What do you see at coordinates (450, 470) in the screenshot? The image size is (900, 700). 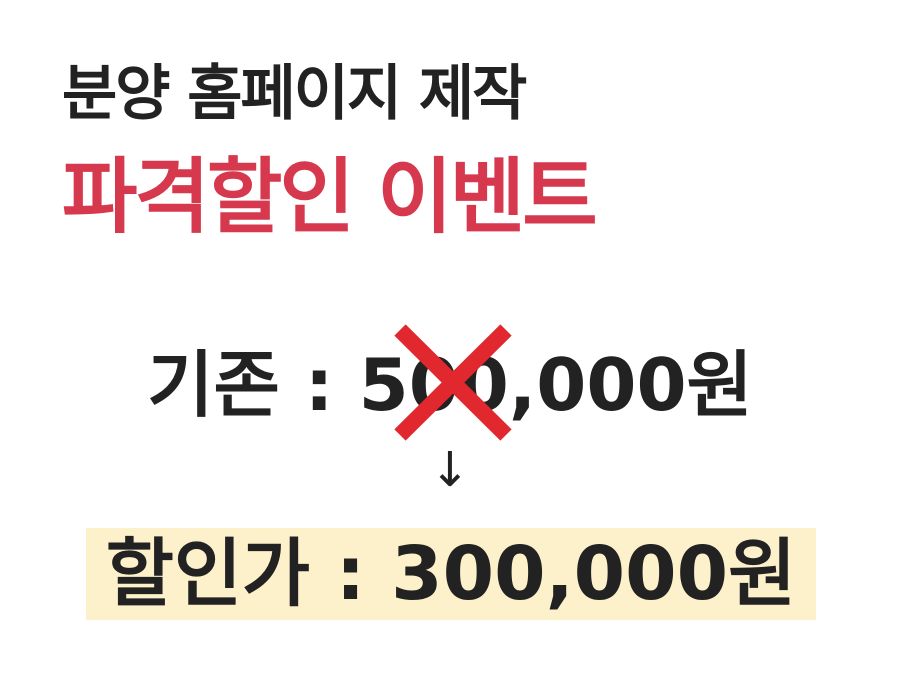 I see `down-arrow-icon: ↓` at bounding box center [450, 470].